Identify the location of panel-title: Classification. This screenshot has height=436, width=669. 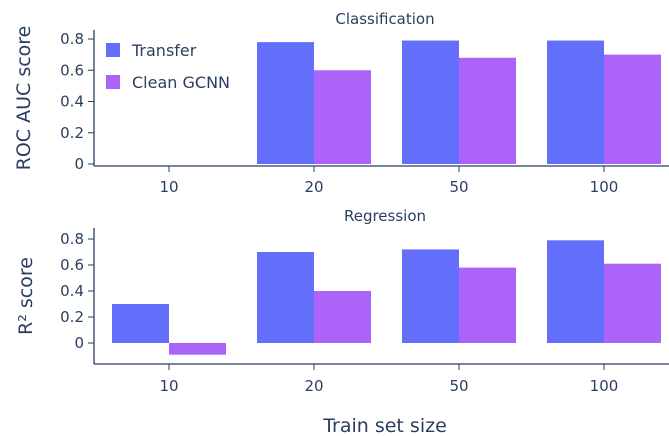
(384, 19).